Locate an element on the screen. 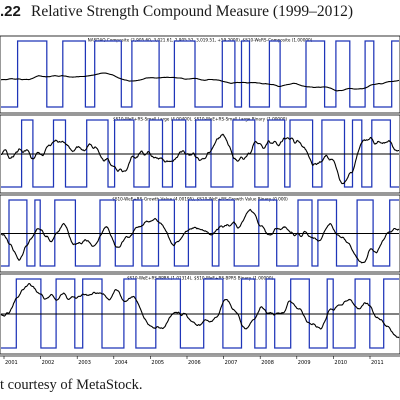  panel-2-oscillator-series is located at coordinates (200, 159).